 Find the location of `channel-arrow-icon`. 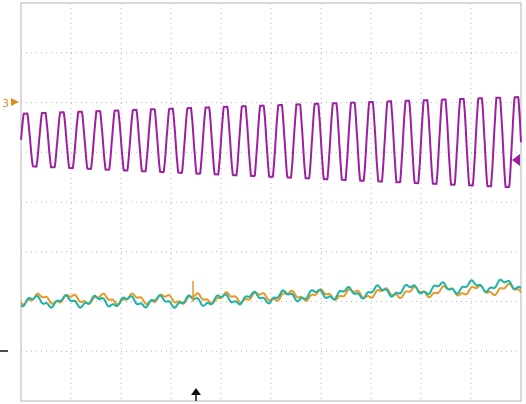

channel-arrow-icon is located at coordinates (15, 102).